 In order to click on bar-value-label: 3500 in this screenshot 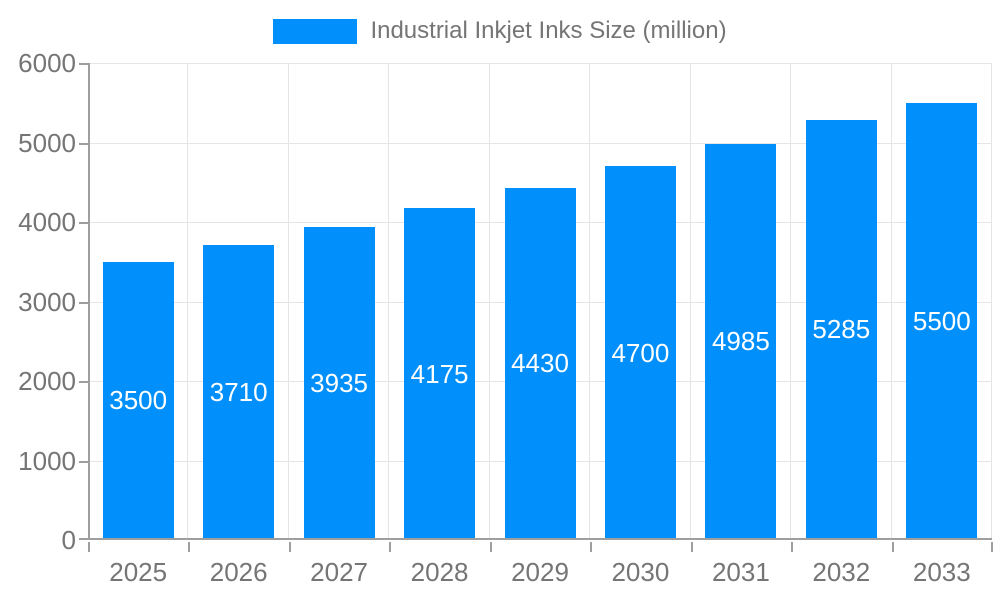, I will do `click(138, 400)`.